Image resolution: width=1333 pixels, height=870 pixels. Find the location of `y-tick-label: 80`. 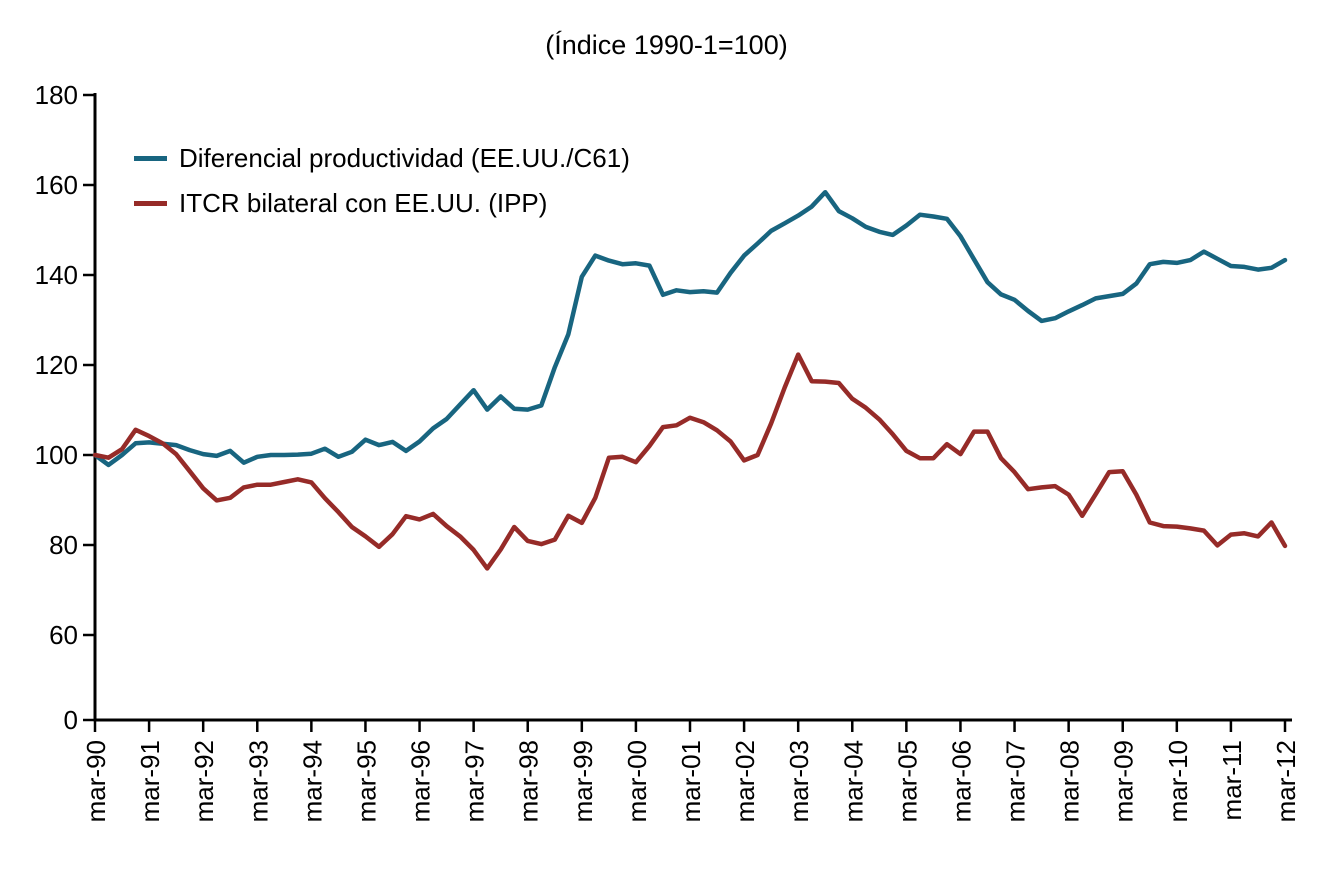

y-tick-label: 80 is located at coordinates (63, 545).